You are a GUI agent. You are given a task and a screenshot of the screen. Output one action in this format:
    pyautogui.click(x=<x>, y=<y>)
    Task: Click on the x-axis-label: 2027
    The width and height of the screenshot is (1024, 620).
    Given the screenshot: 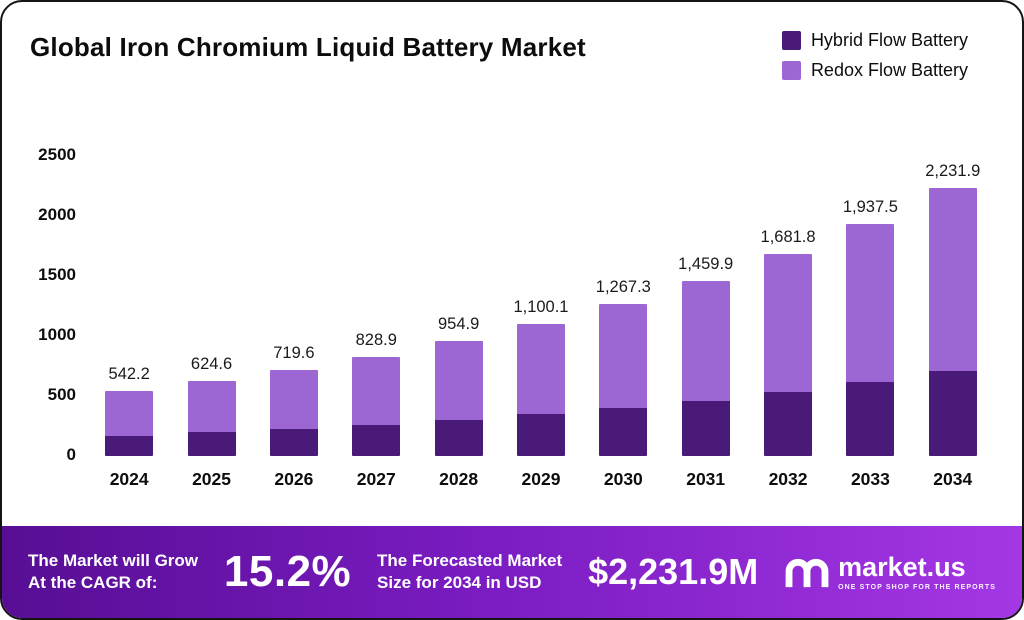 What is the action you would take?
    pyautogui.click(x=376, y=479)
    